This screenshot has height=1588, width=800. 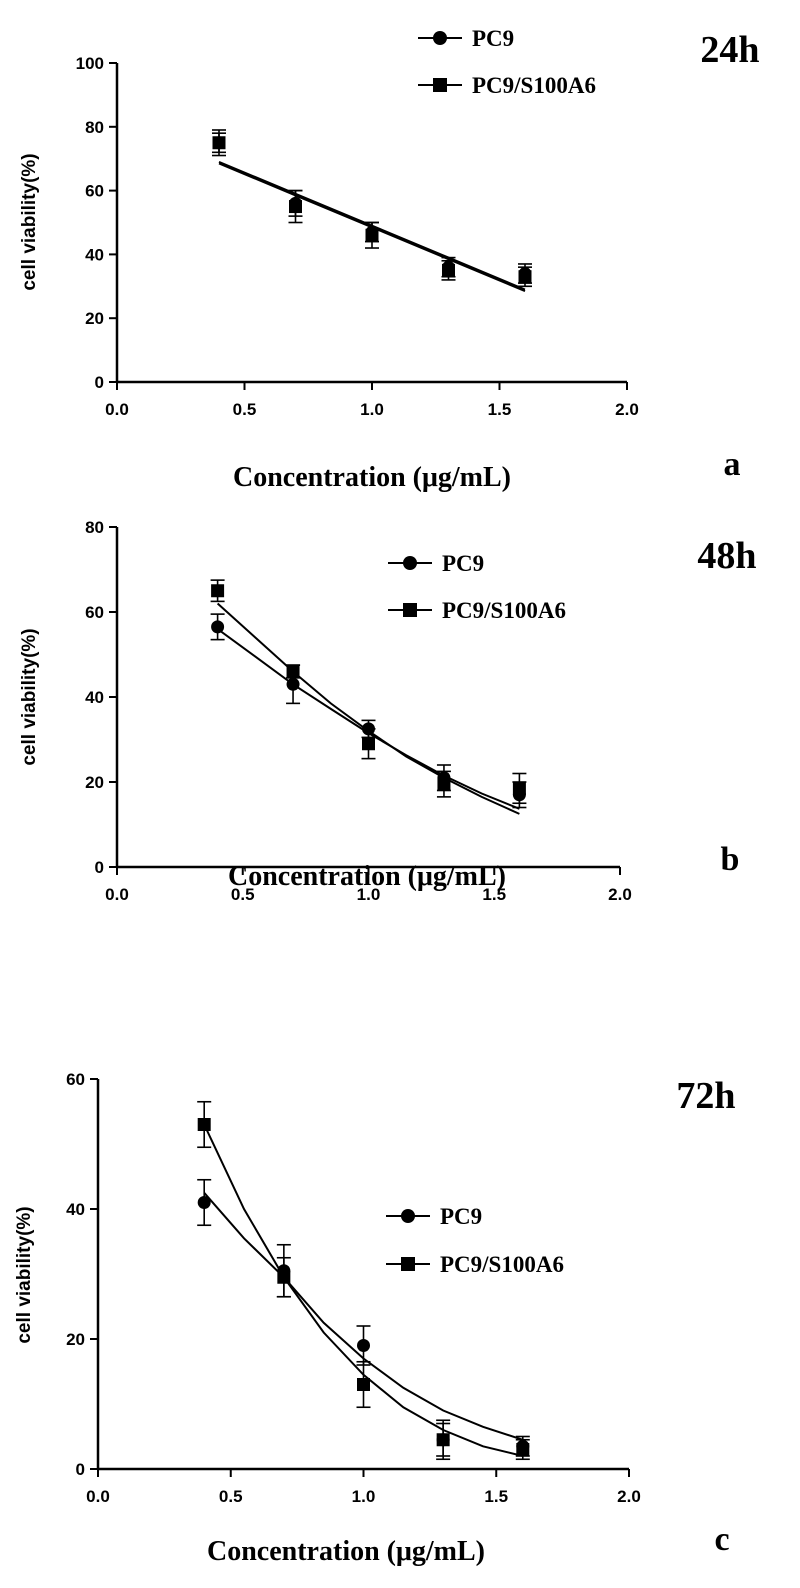 I want to click on y-tick-label: 100, so click(x=90, y=63).